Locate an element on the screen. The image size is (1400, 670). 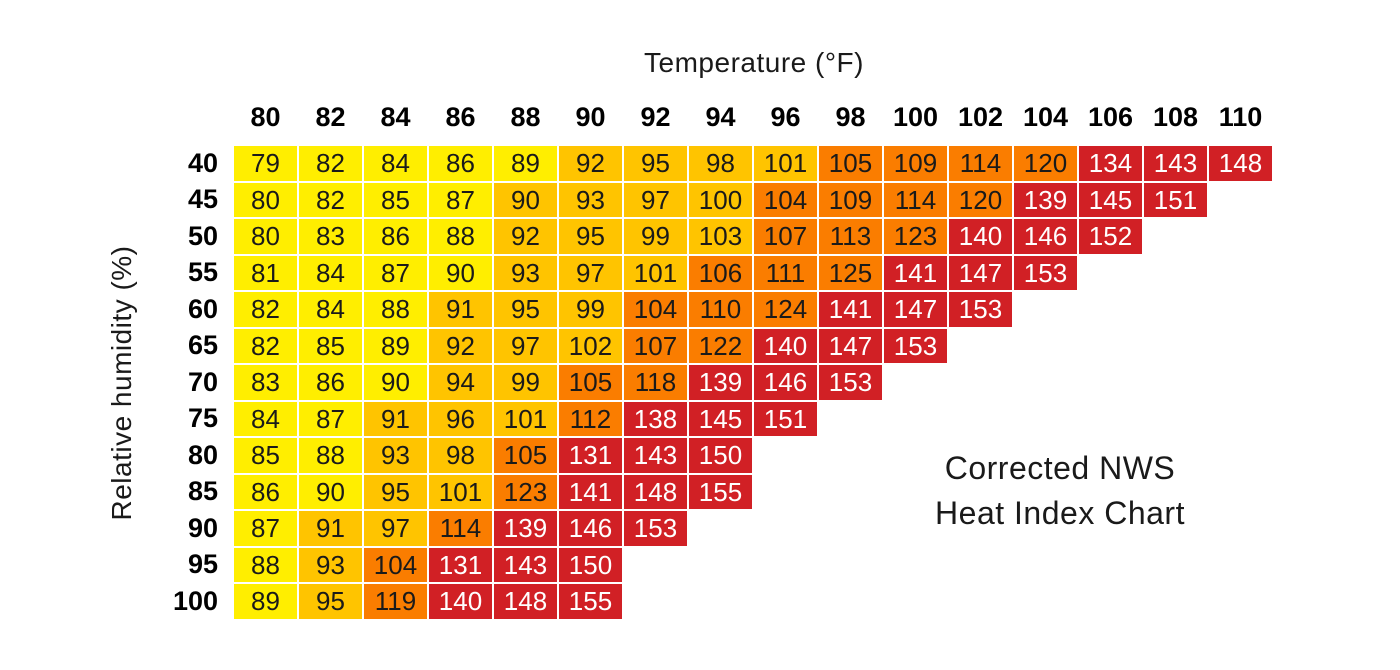
heat-index-cell: 102 is located at coordinates (590, 345).